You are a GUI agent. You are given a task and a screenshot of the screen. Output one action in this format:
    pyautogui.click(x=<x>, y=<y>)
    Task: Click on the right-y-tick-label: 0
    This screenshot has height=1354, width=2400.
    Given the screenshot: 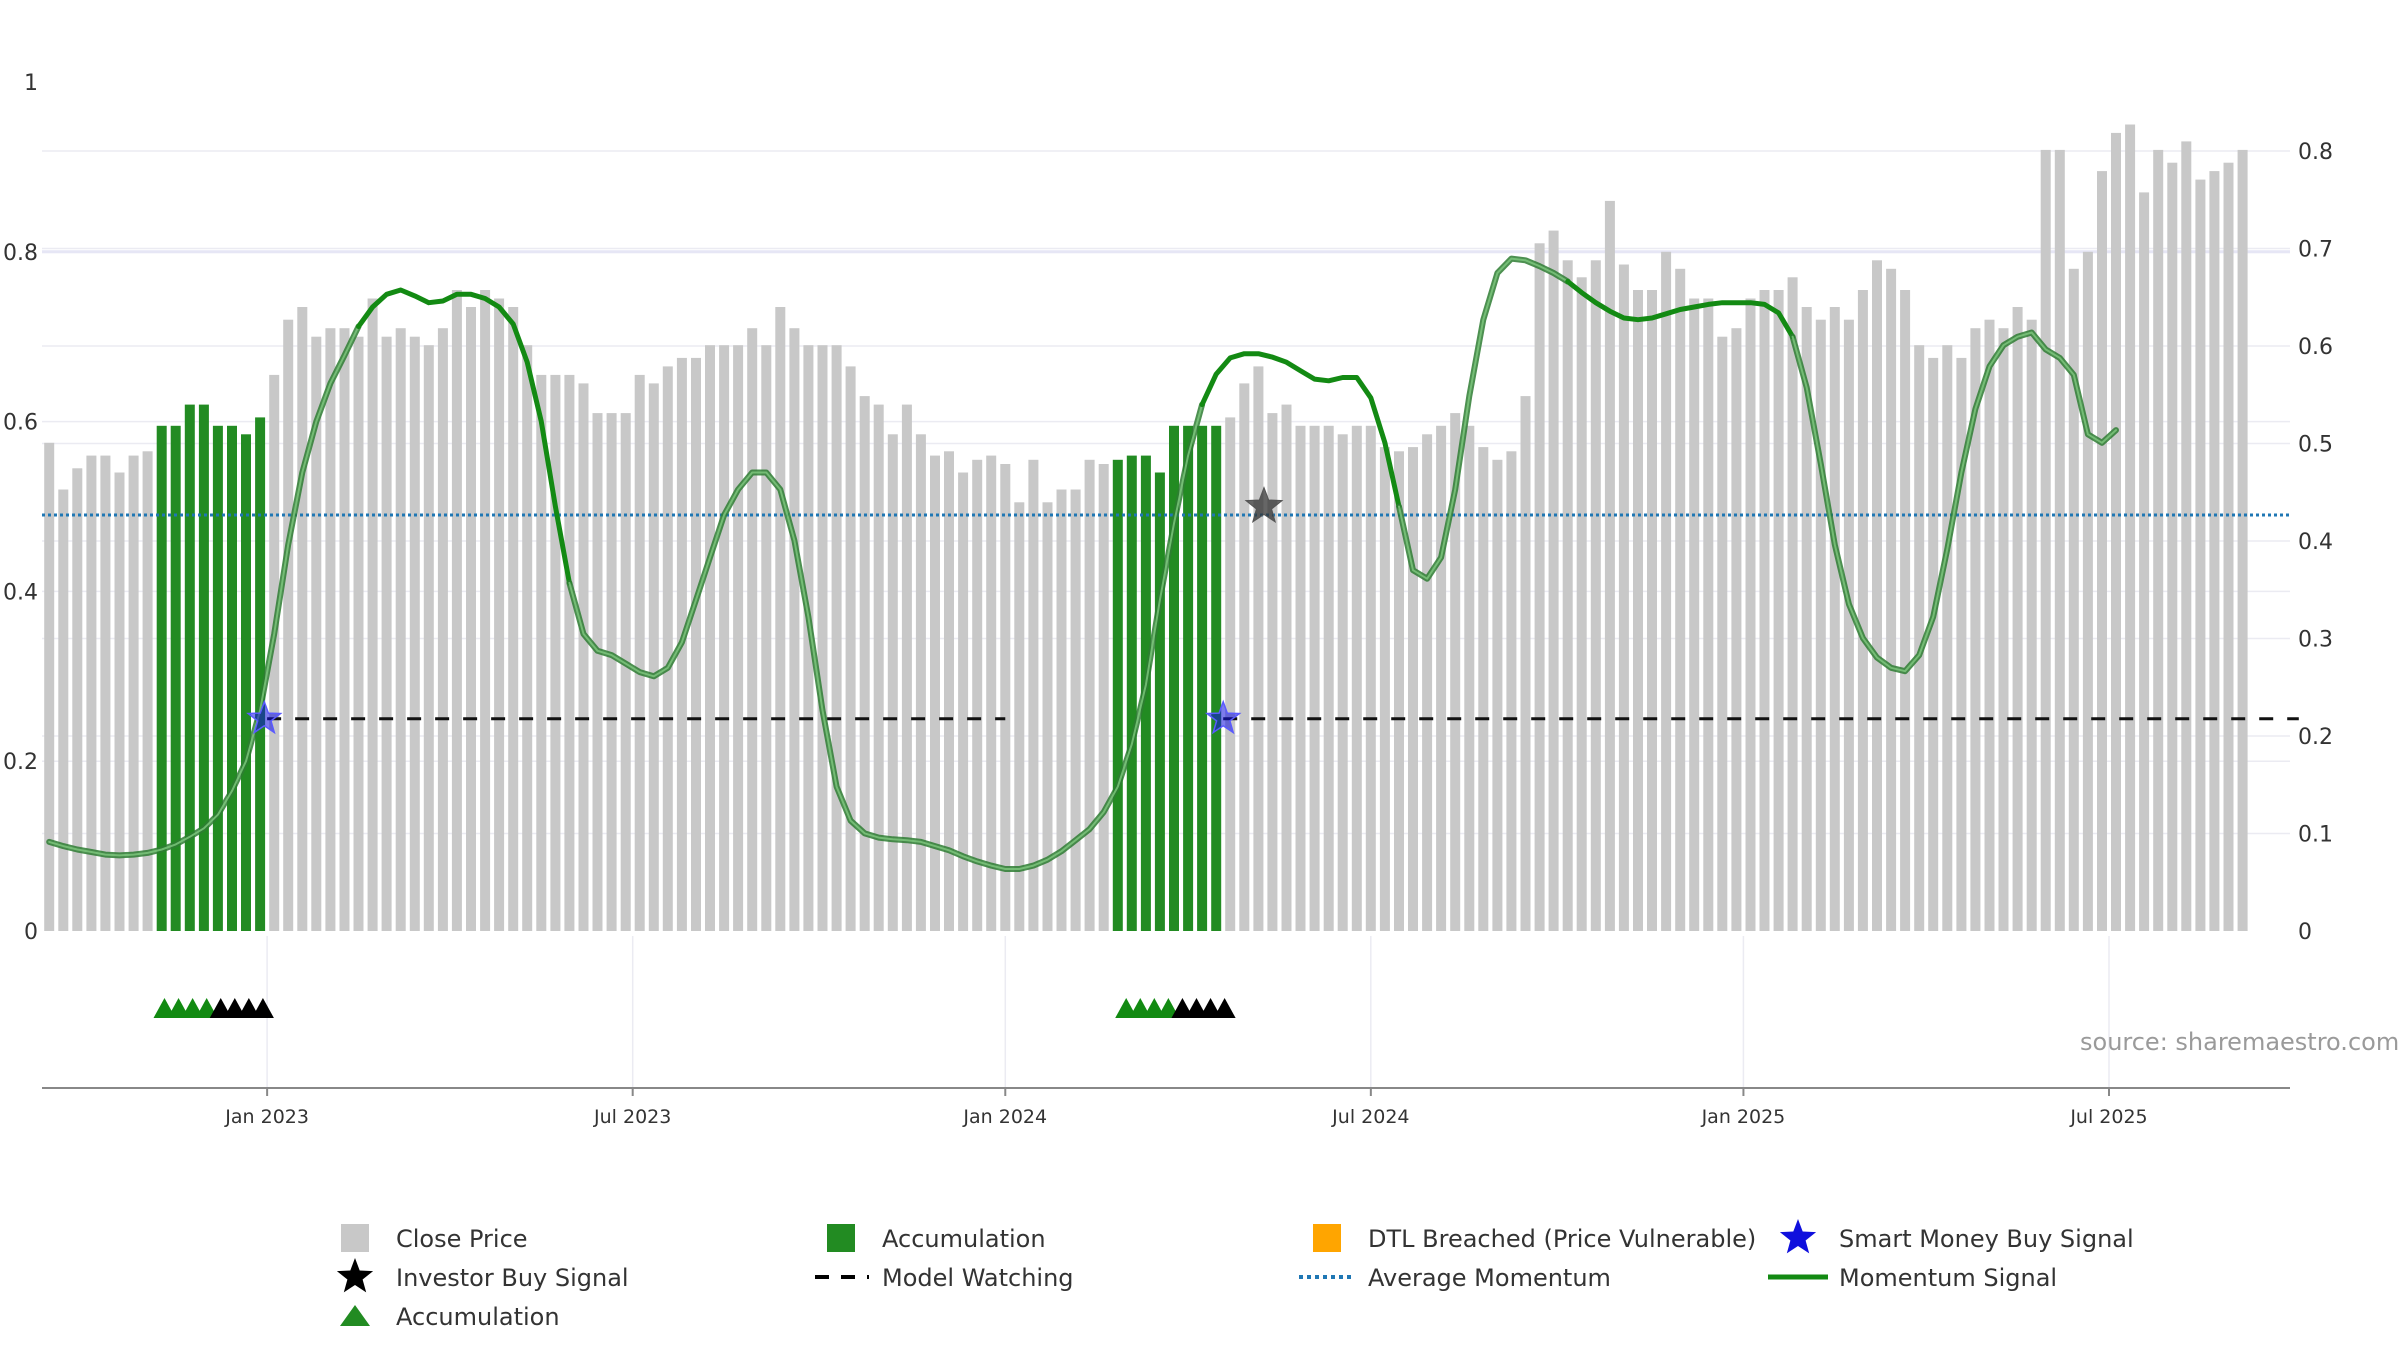 What is the action you would take?
    pyautogui.click(x=2305, y=932)
    